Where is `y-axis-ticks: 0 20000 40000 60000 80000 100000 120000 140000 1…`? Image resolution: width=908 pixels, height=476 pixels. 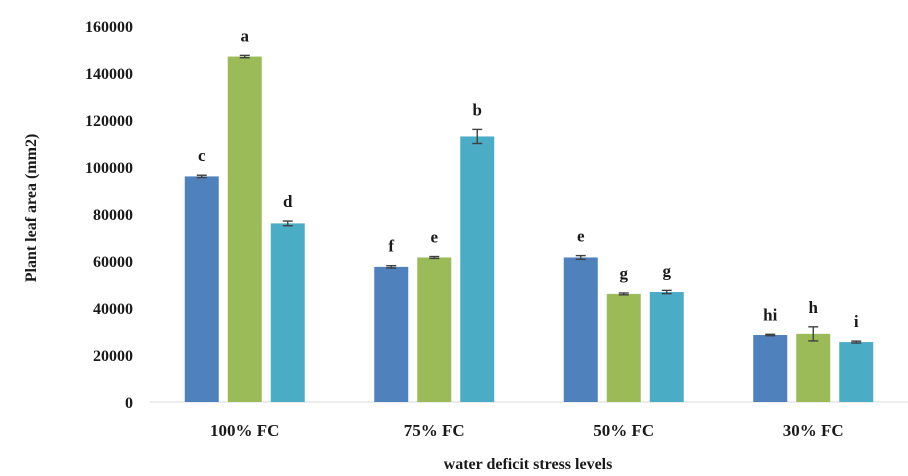
y-axis-ticks: 0 20000 40000 60000 80000 100000 120000 140000 1… is located at coordinates (109, 215).